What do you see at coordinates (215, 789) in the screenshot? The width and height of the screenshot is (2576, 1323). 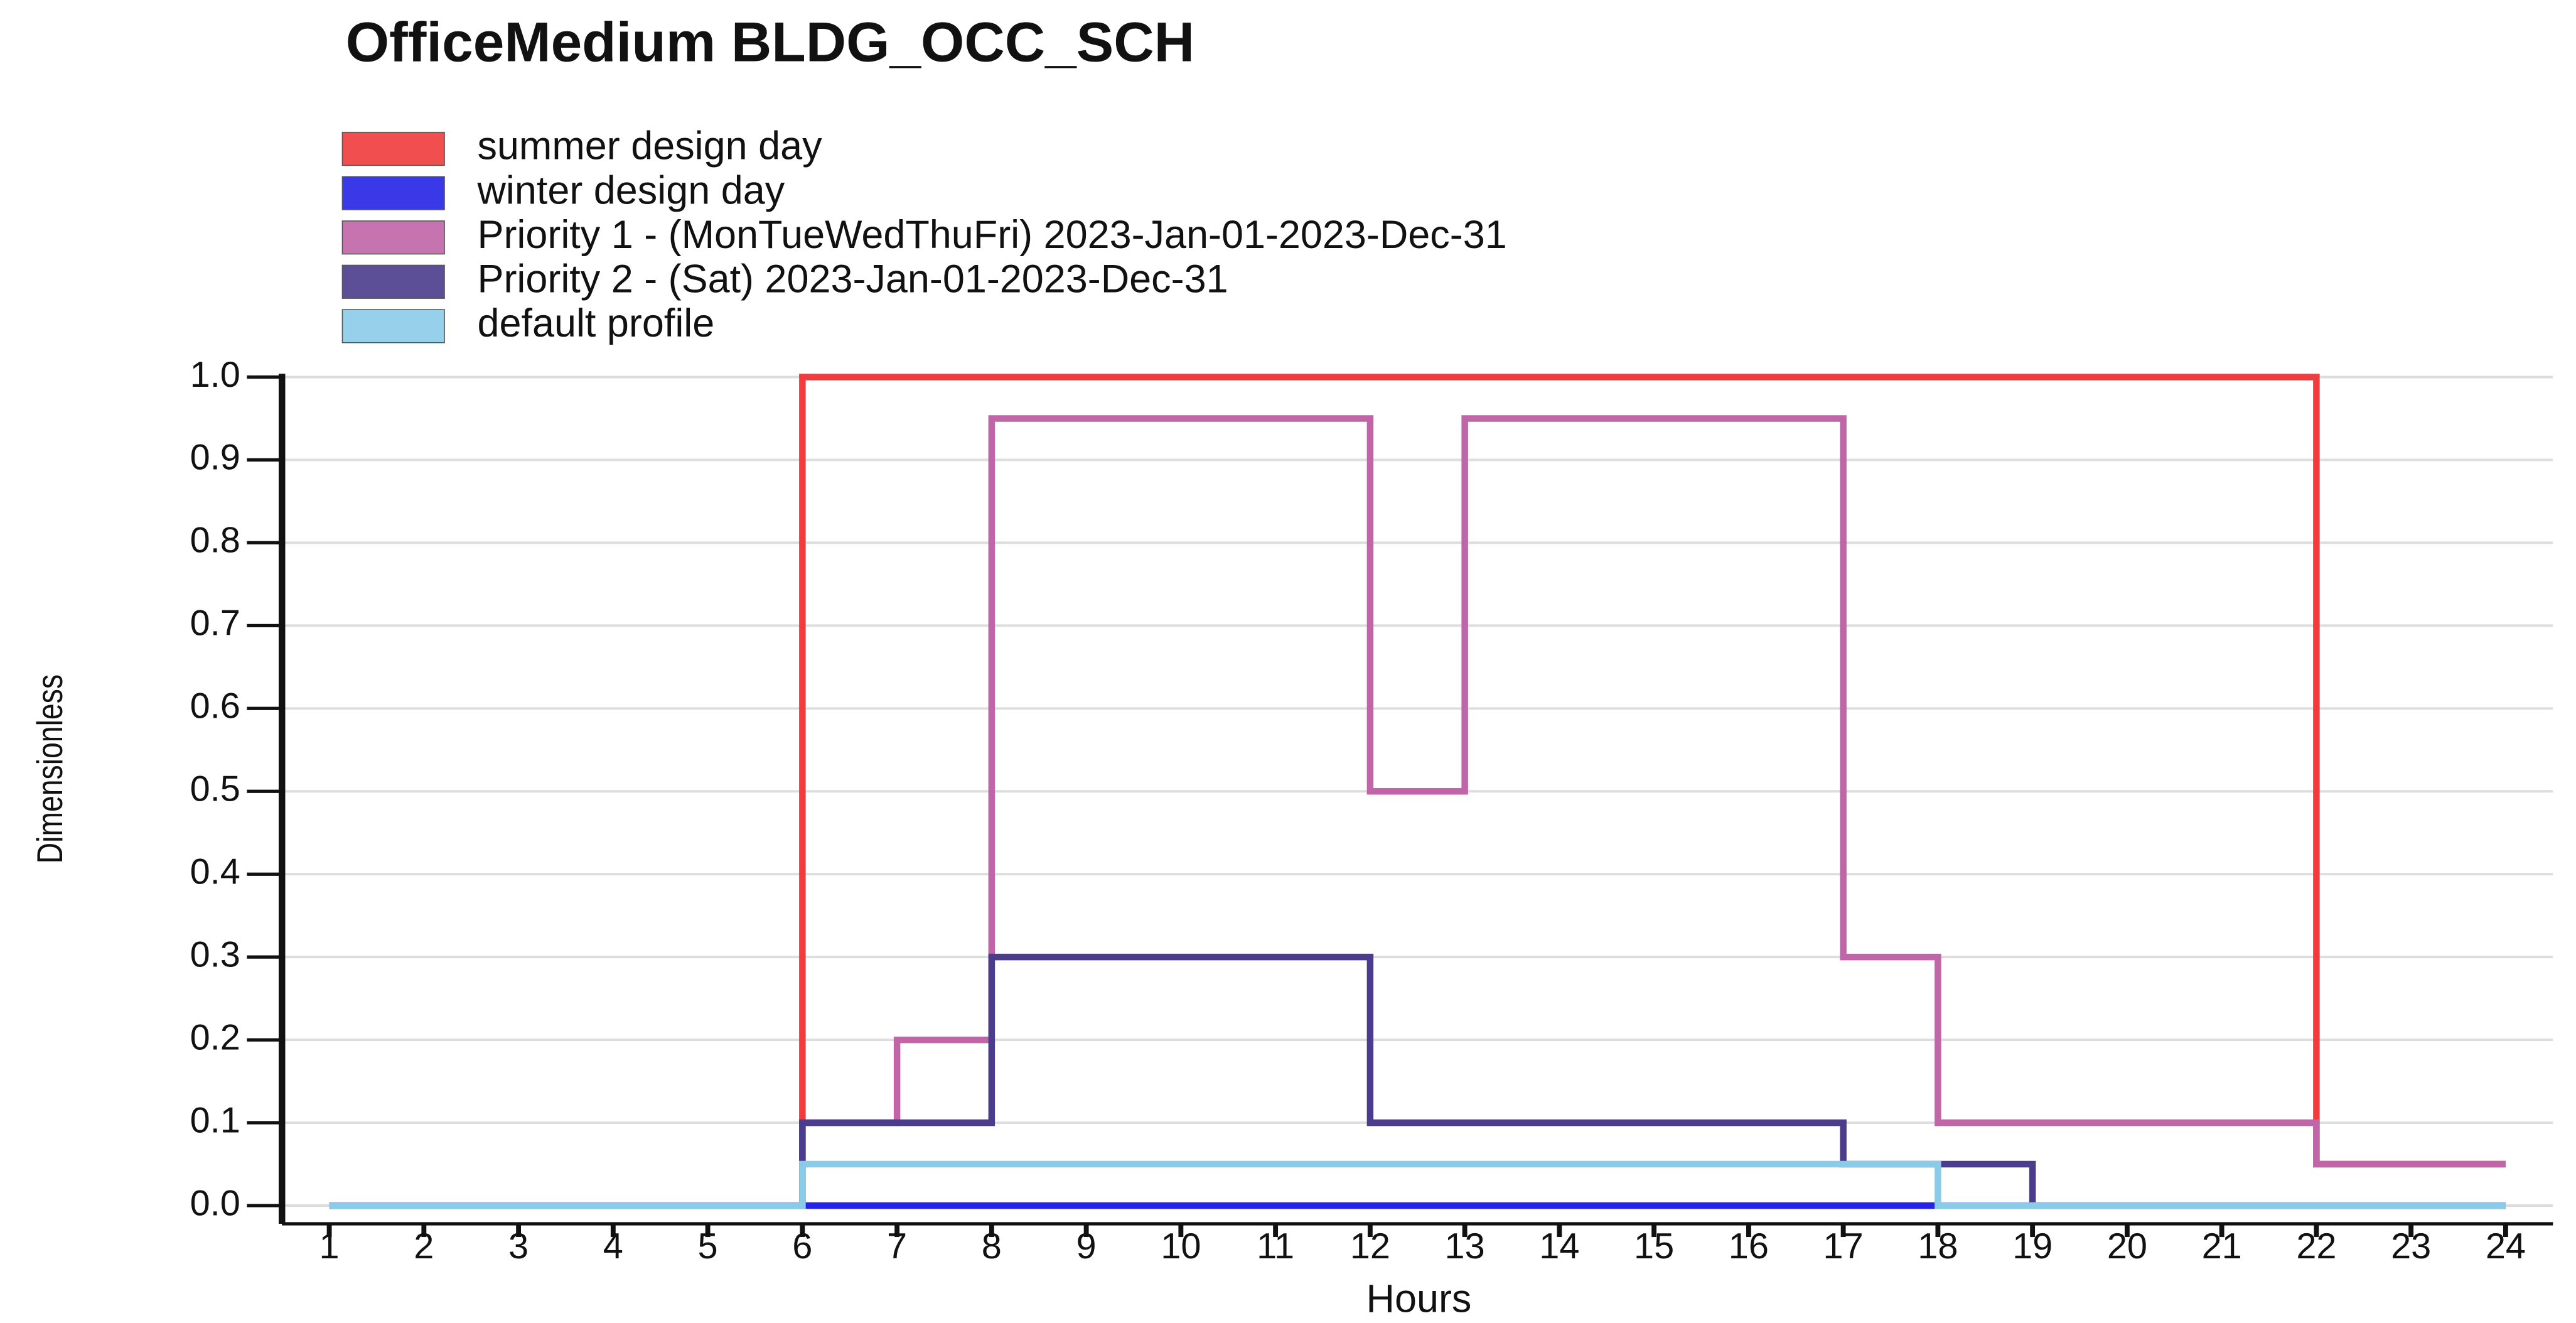 I see `y-tick-label: 0.5` at bounding box center [215, 789].